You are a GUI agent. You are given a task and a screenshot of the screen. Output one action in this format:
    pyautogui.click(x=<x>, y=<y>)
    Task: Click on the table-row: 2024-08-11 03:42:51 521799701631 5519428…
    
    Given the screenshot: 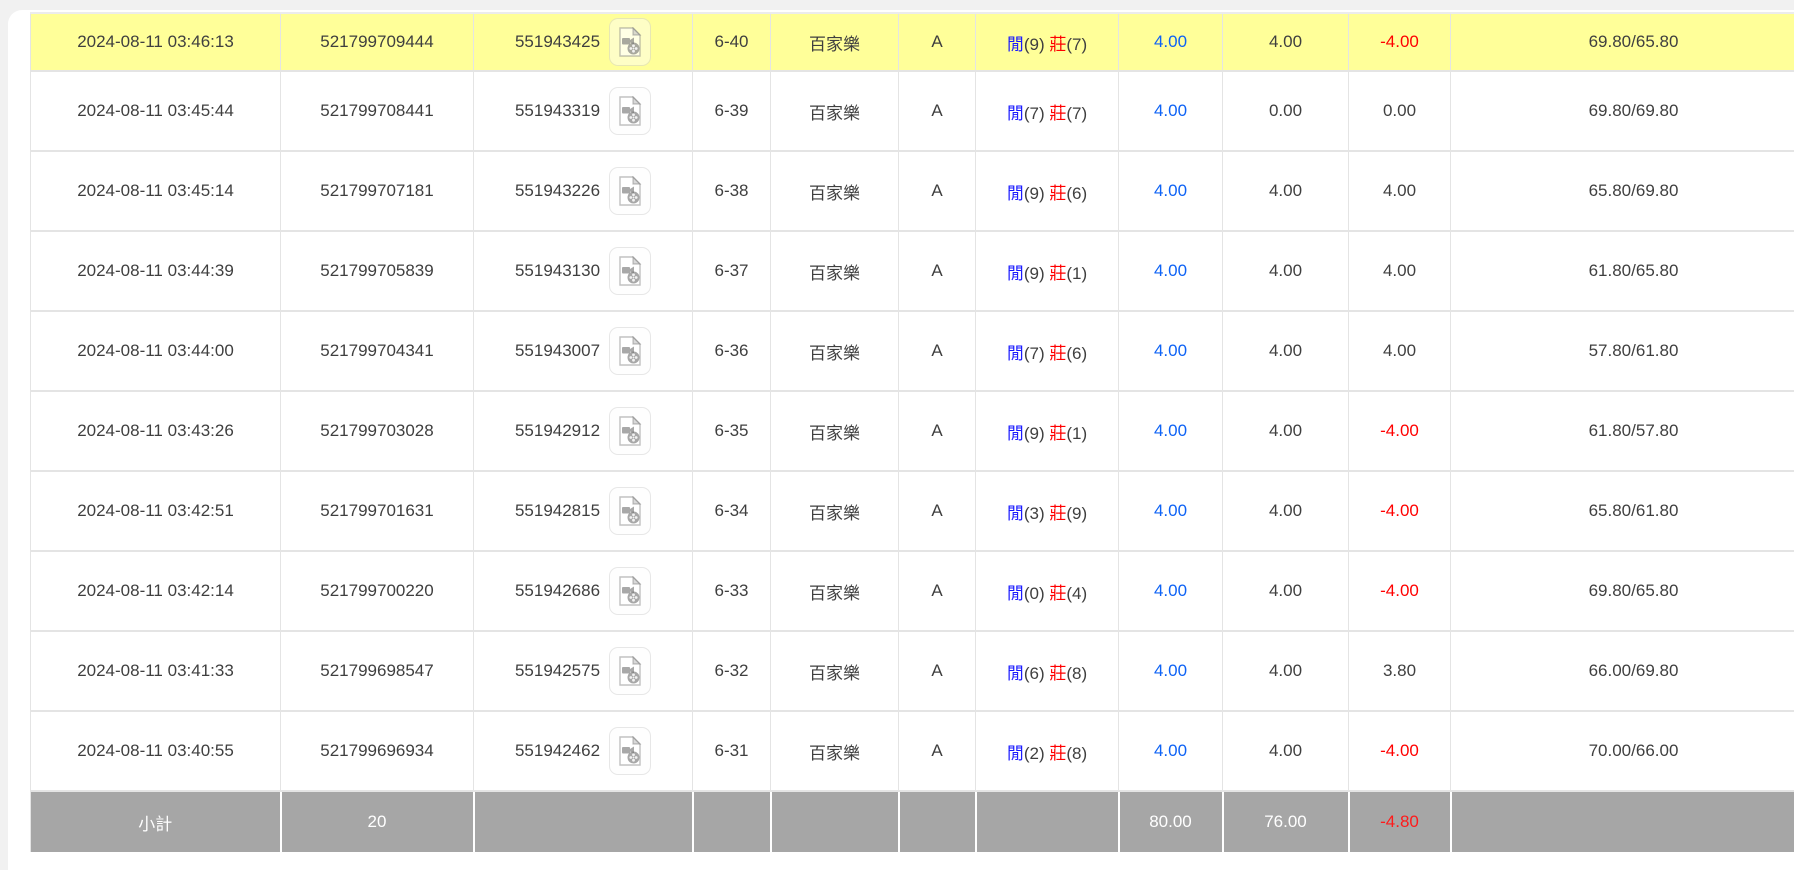 What is the action you would take?
    pyautogui.click(x=912, y=511)
    